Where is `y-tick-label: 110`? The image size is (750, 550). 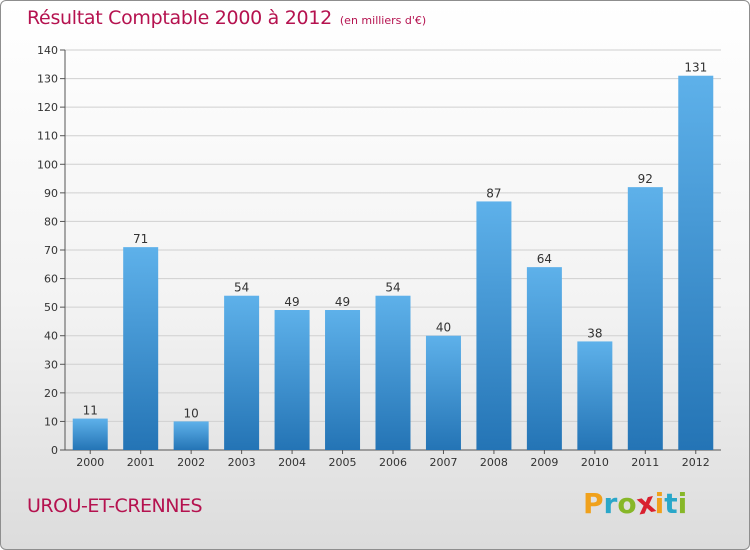
y-tick-label: 110 is located at coordinates (47, 136).